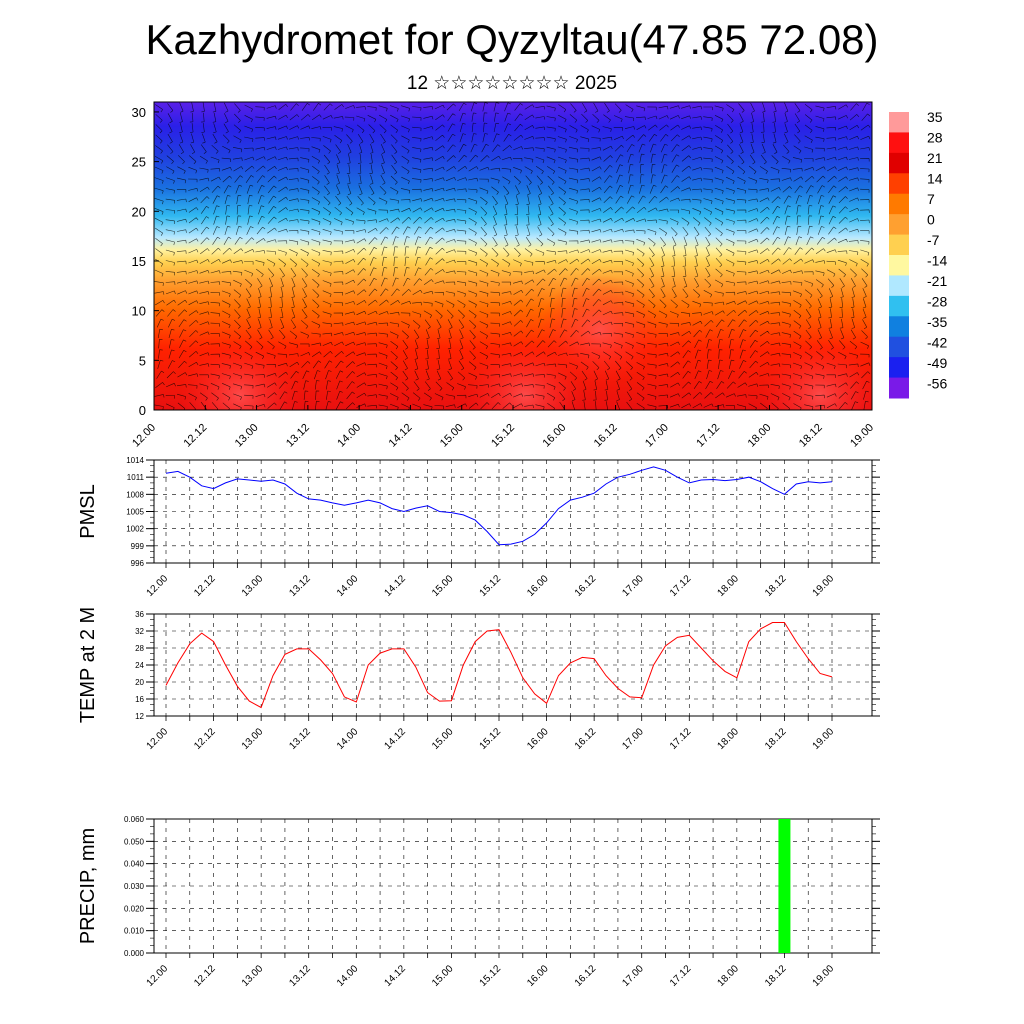  What do you see at coordinates (134, 931) in the screenshot?
I see `y-tick-label: 0.010` at bounding box center [134, 931].